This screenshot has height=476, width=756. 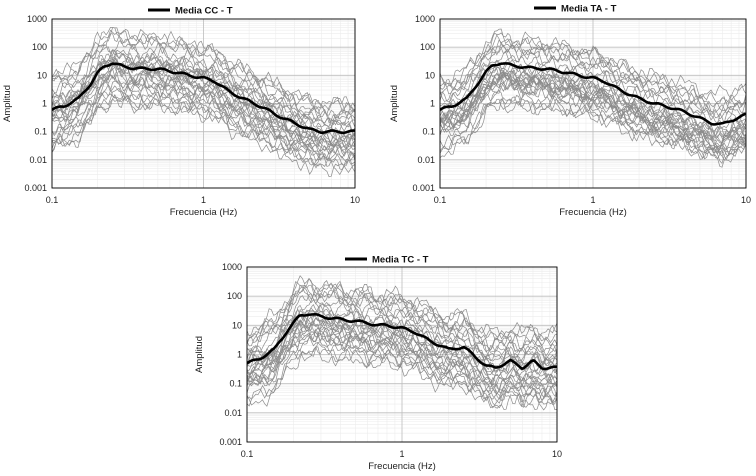 I want to click on gridlines, so click(x=593, y=103).